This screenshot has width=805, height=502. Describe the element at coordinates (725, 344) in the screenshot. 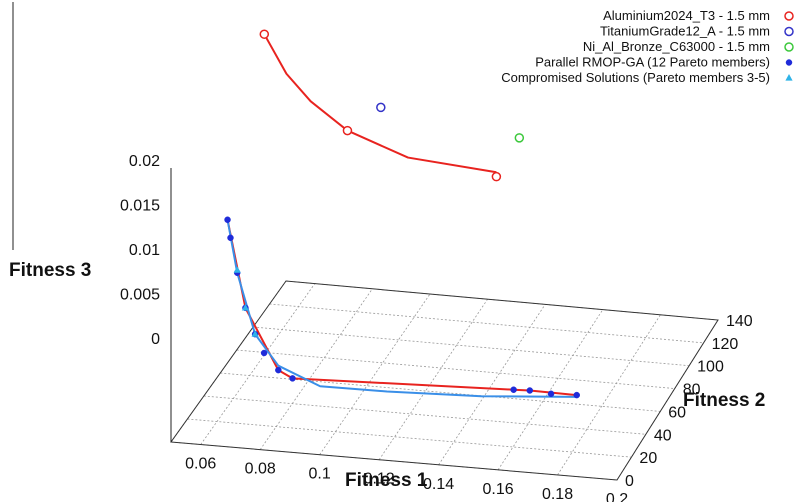

I see `y-tick-label: 120` at that location.